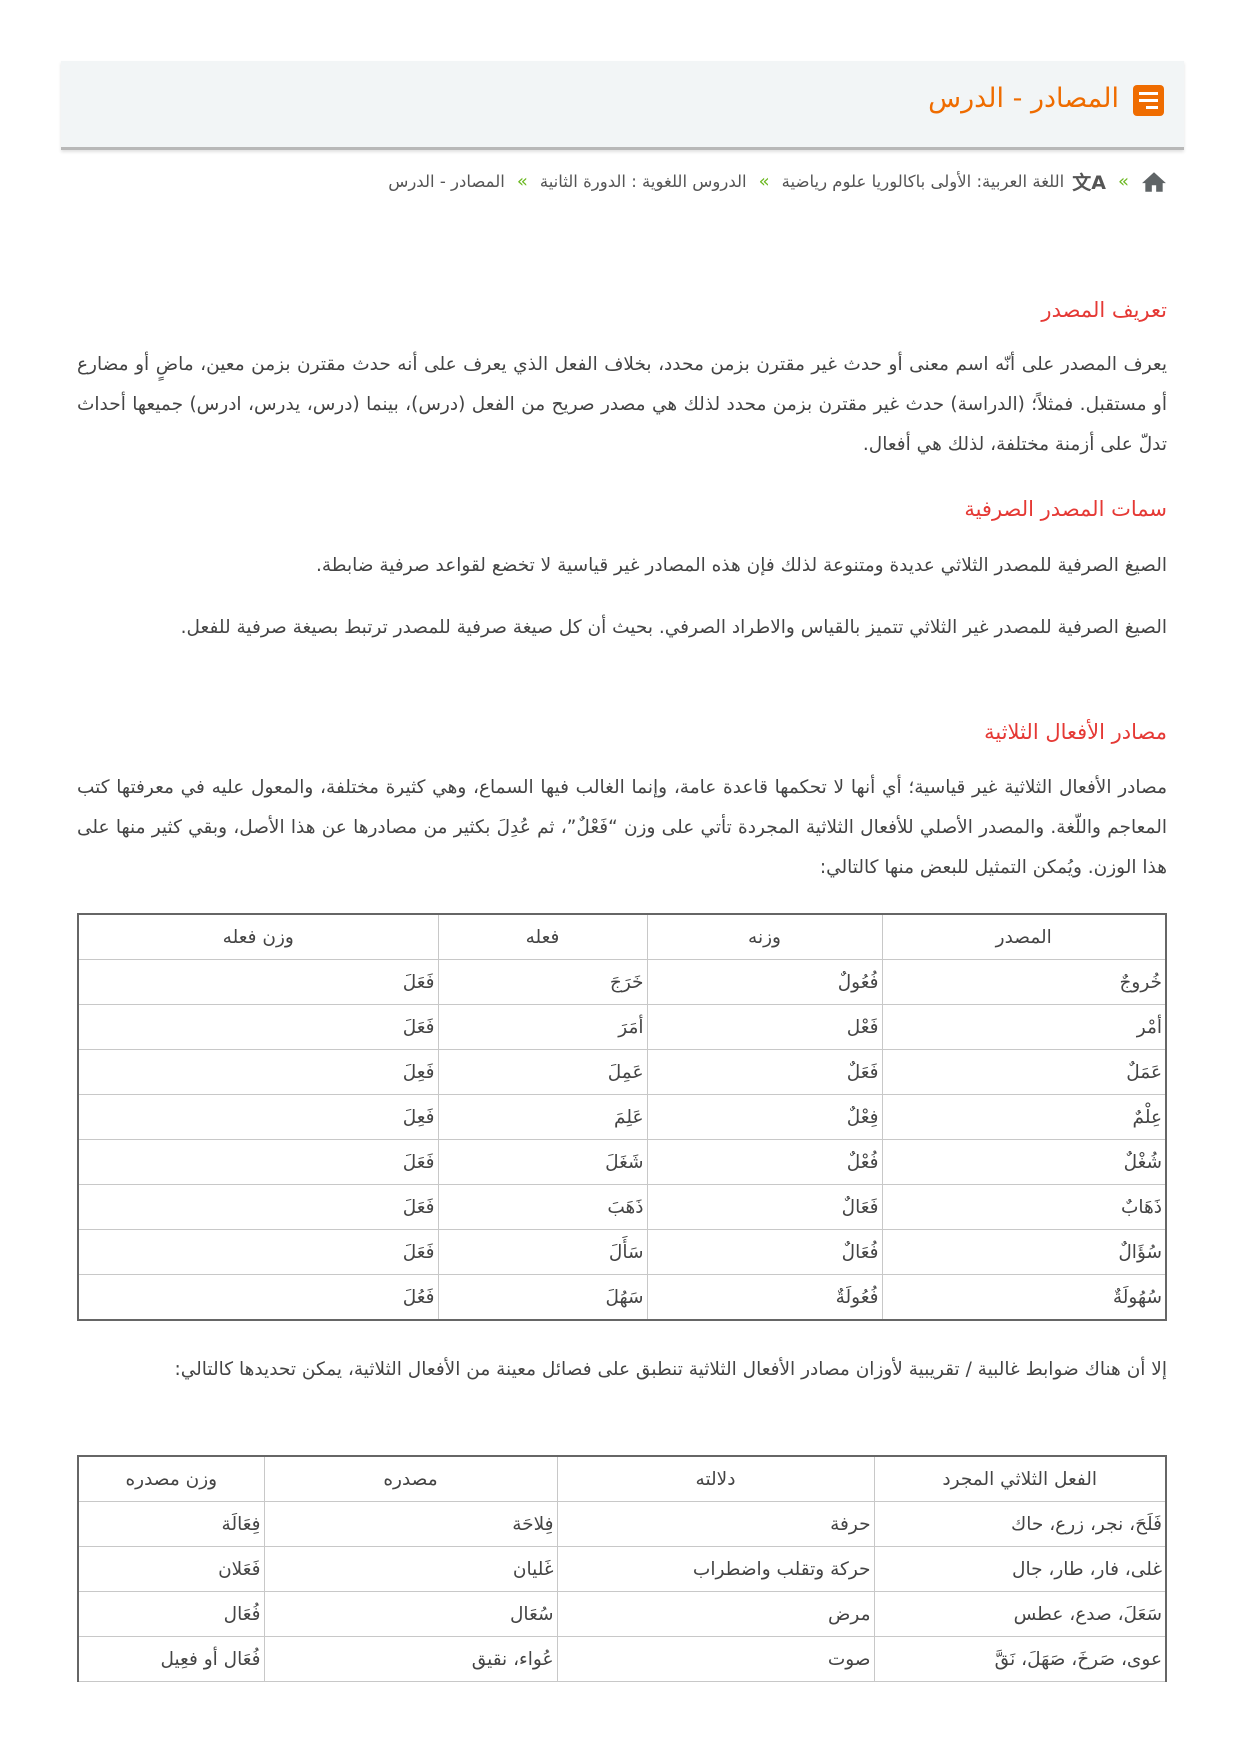 Image resolution: width=1242 pixels, height=1754 pixels. Describe the element at coordinates (1020, 1478) in the screenshot. I see `column-header: الفعل الثلاثي المجرد` at that location.